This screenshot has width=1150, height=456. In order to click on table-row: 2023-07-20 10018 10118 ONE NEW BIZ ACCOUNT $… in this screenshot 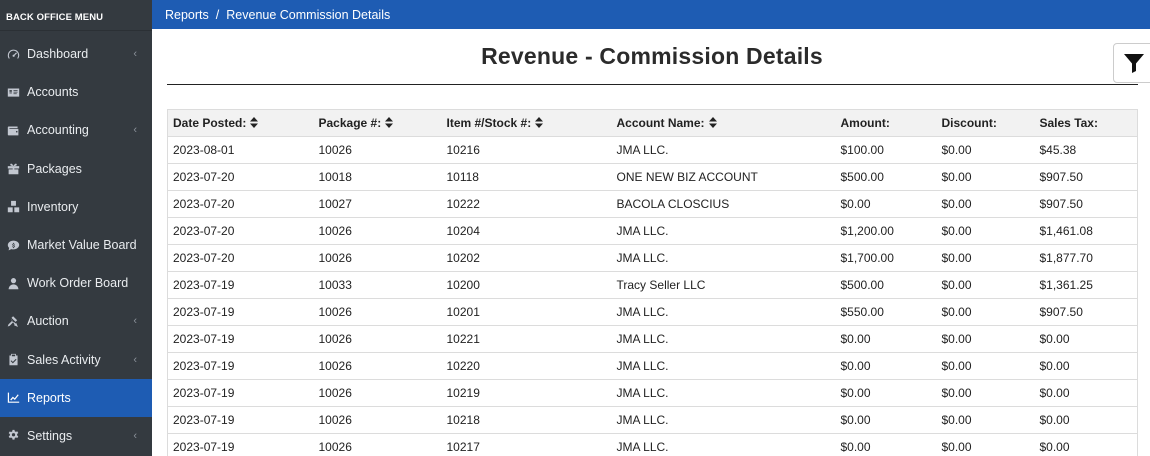, I will do `click(652, 177)`.